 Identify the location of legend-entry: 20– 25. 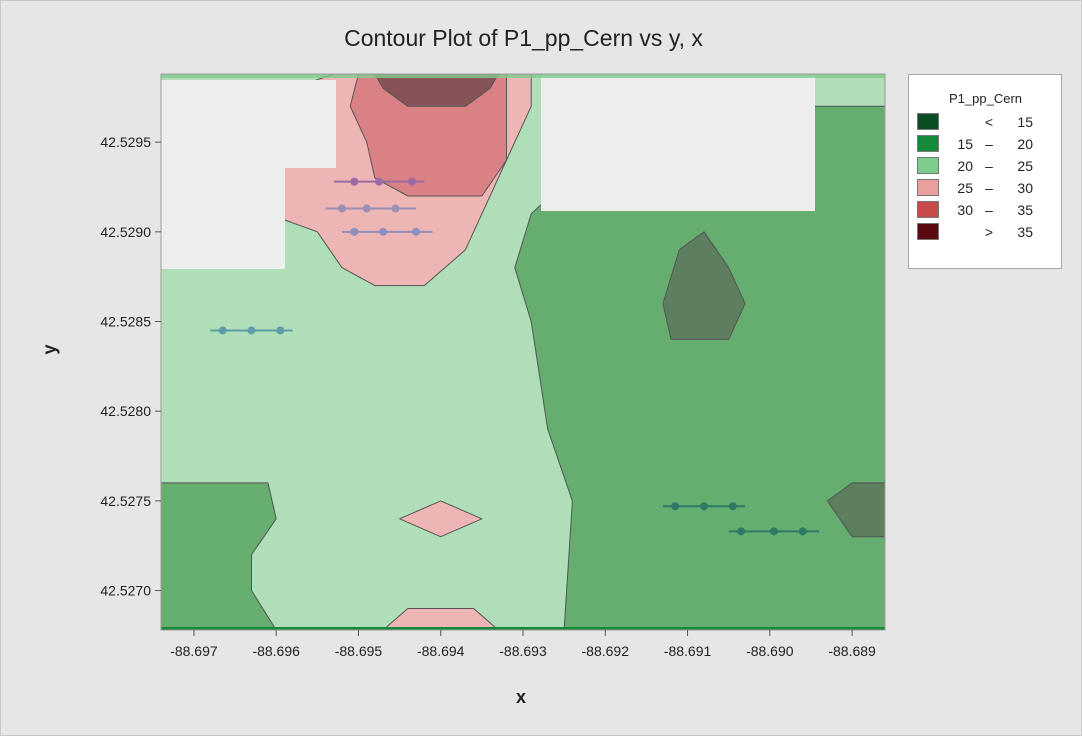
(987, 167).